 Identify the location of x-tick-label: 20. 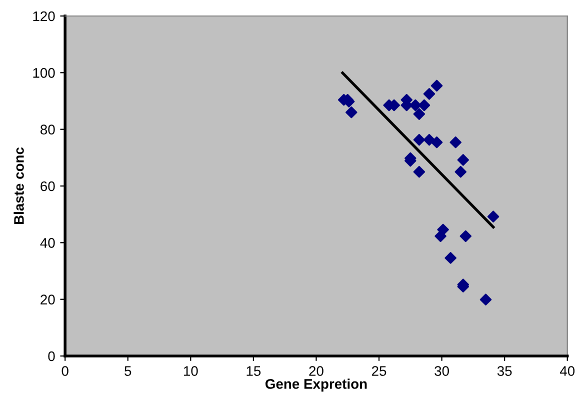
(316, 371).